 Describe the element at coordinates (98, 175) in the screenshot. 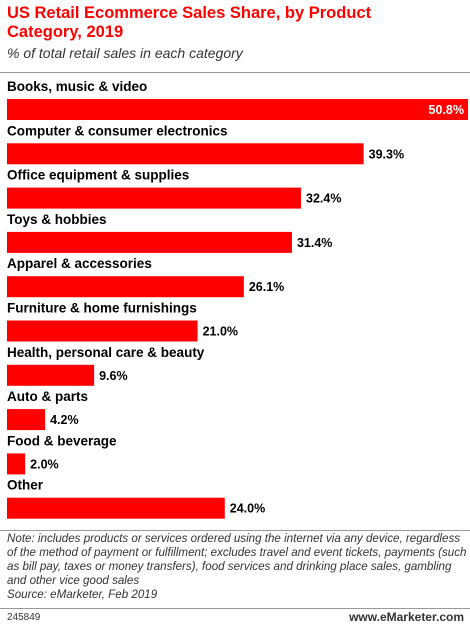

I see `category-label: Office equipment & supplies` at that location.